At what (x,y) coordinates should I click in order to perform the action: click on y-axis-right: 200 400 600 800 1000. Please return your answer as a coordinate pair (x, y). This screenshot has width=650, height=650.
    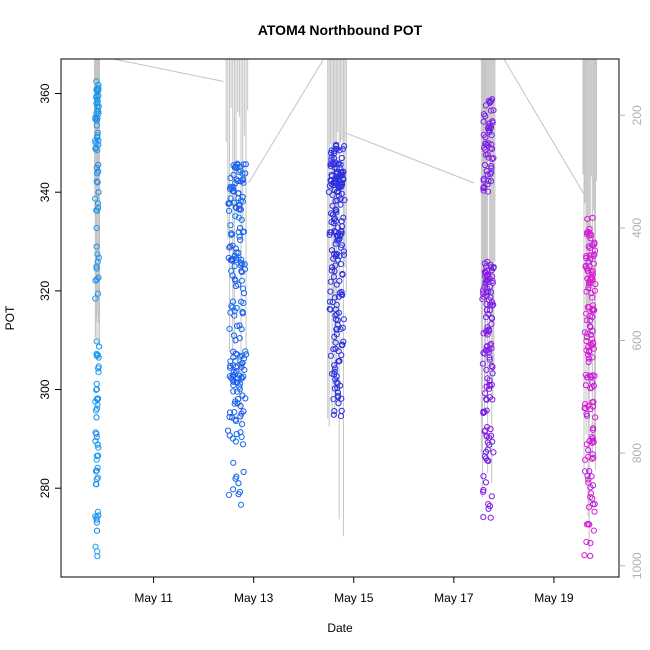
    Looking at the image, I should click on (631, 342).